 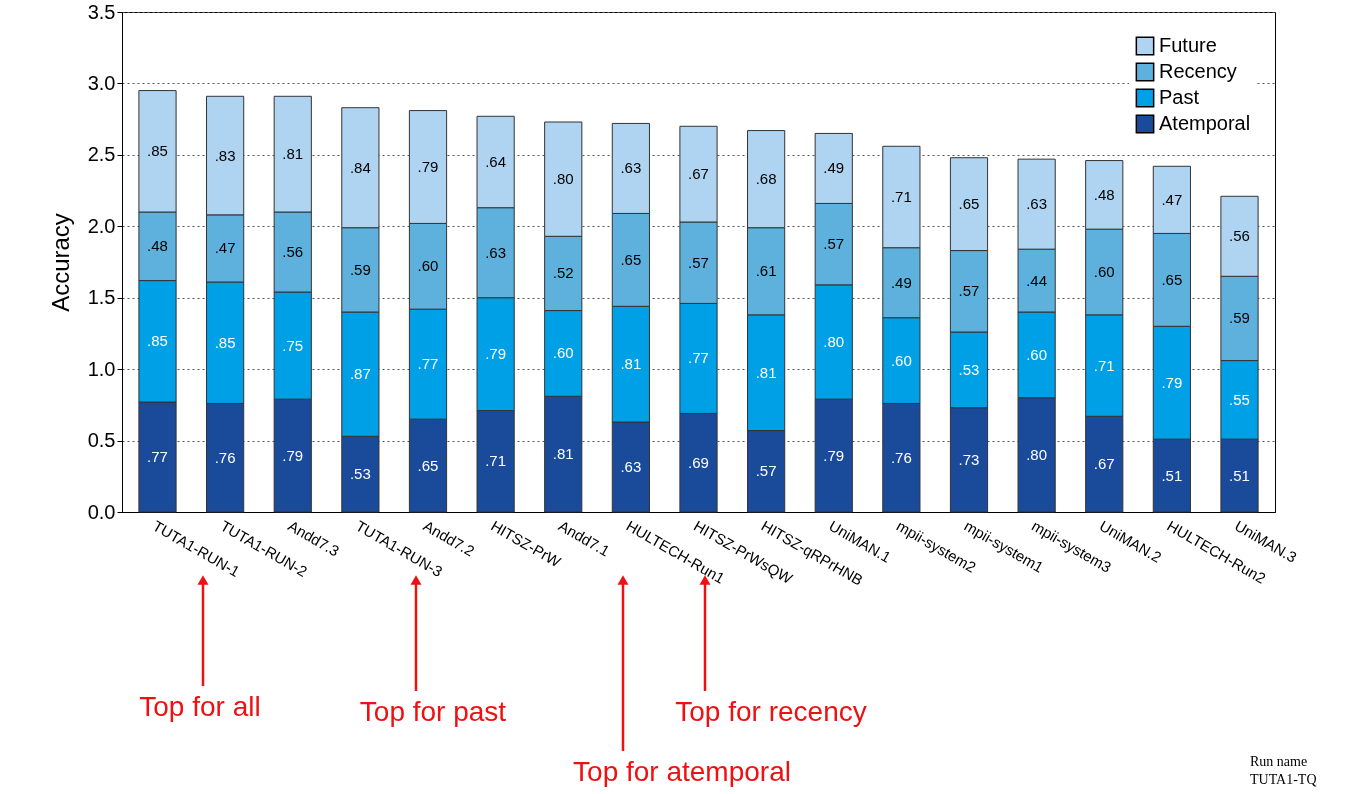 I want to click on text: TUTA1-TQ, so click(x=1283, y=779).